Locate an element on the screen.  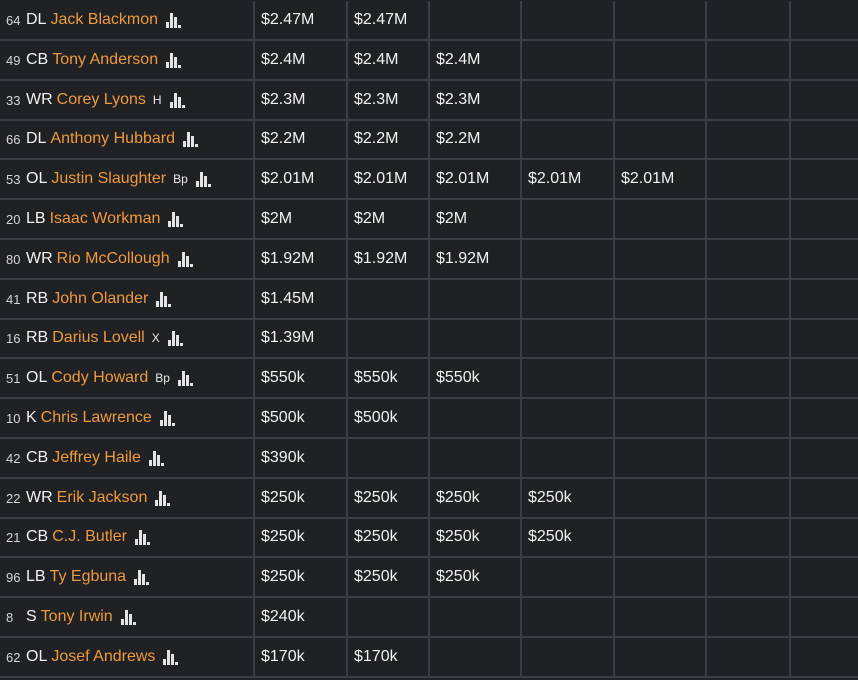
salary-cell-year-3: $2.3M is located at coordinates (476, 100).